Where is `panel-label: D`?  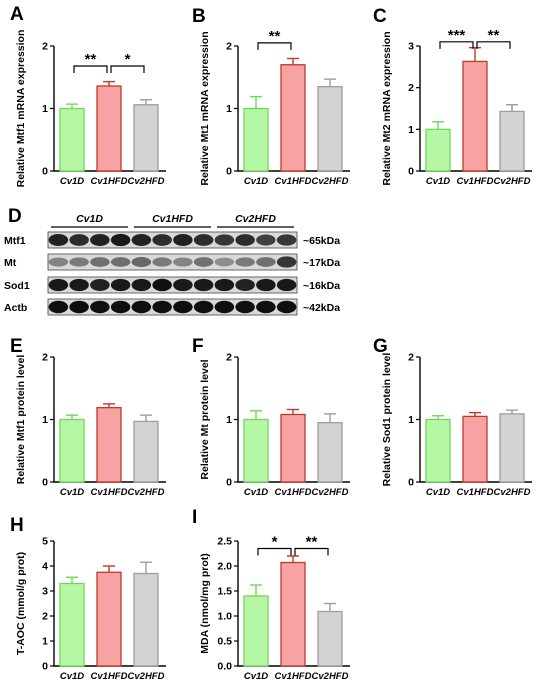 panel-label: D is located at coordinates (15, 216).